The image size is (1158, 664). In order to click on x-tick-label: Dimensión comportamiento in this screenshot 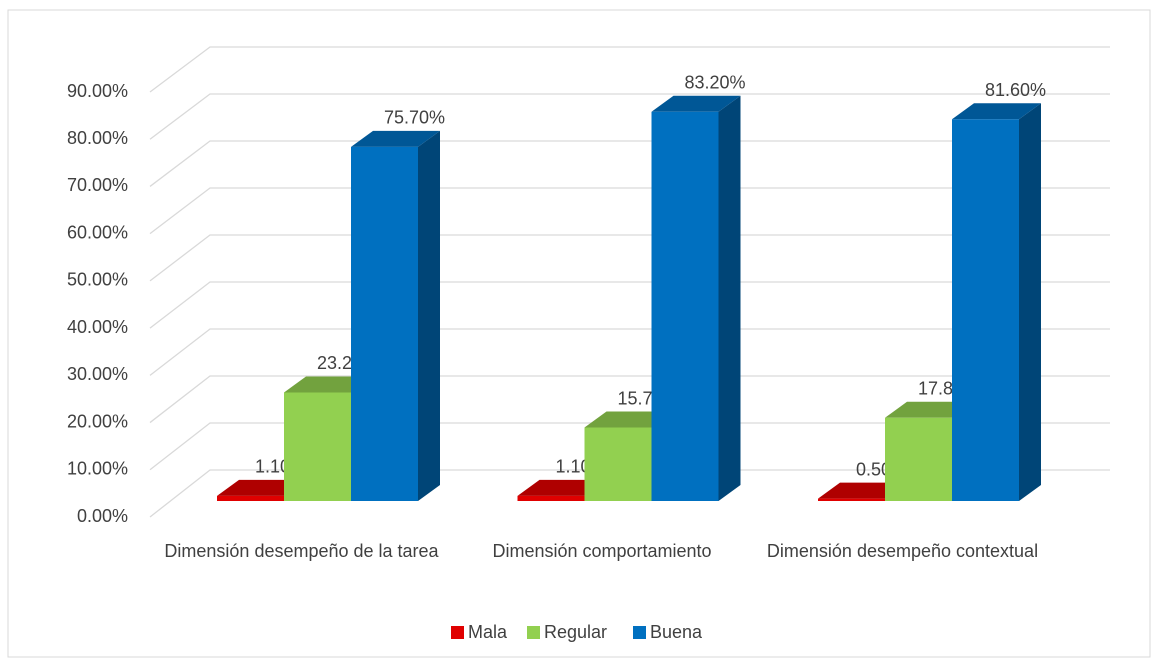, I will do `click(602, 551)`.